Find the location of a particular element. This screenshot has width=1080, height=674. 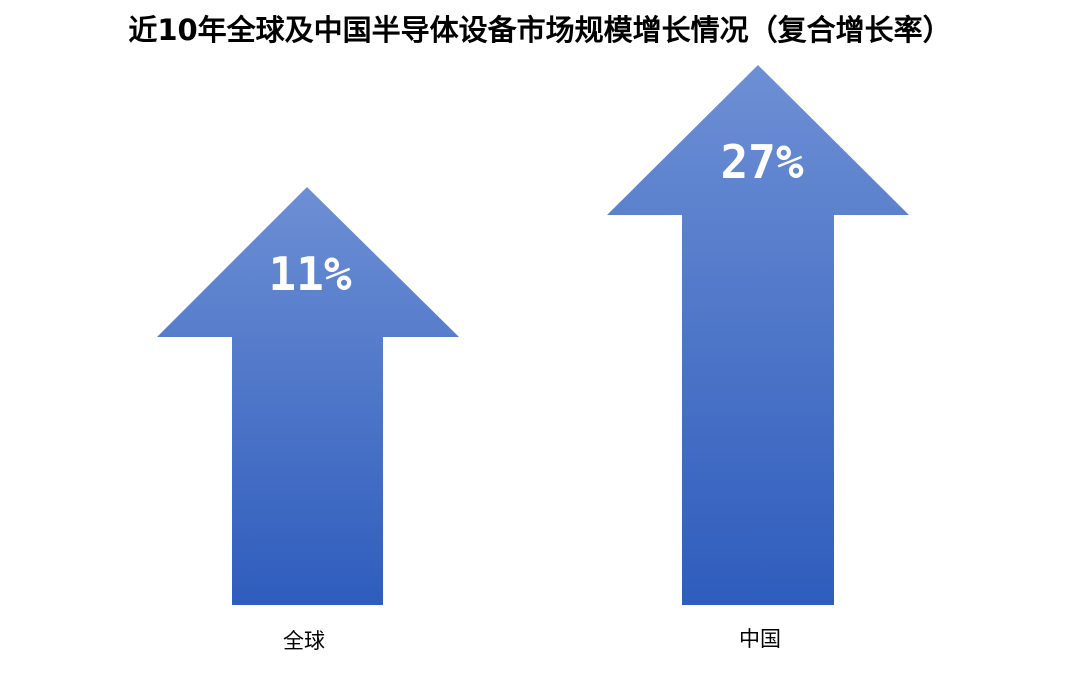

rate-label: 11% is located at coordinates (309, 274).